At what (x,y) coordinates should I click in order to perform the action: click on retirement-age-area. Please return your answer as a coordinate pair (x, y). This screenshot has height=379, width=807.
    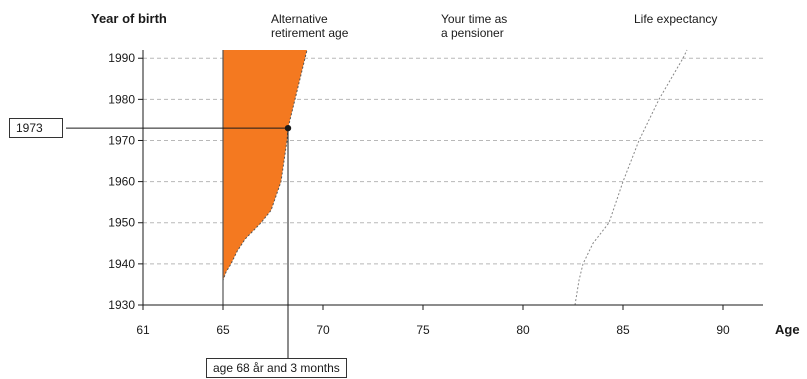
    Looking at the image, I should click on (265, 177).